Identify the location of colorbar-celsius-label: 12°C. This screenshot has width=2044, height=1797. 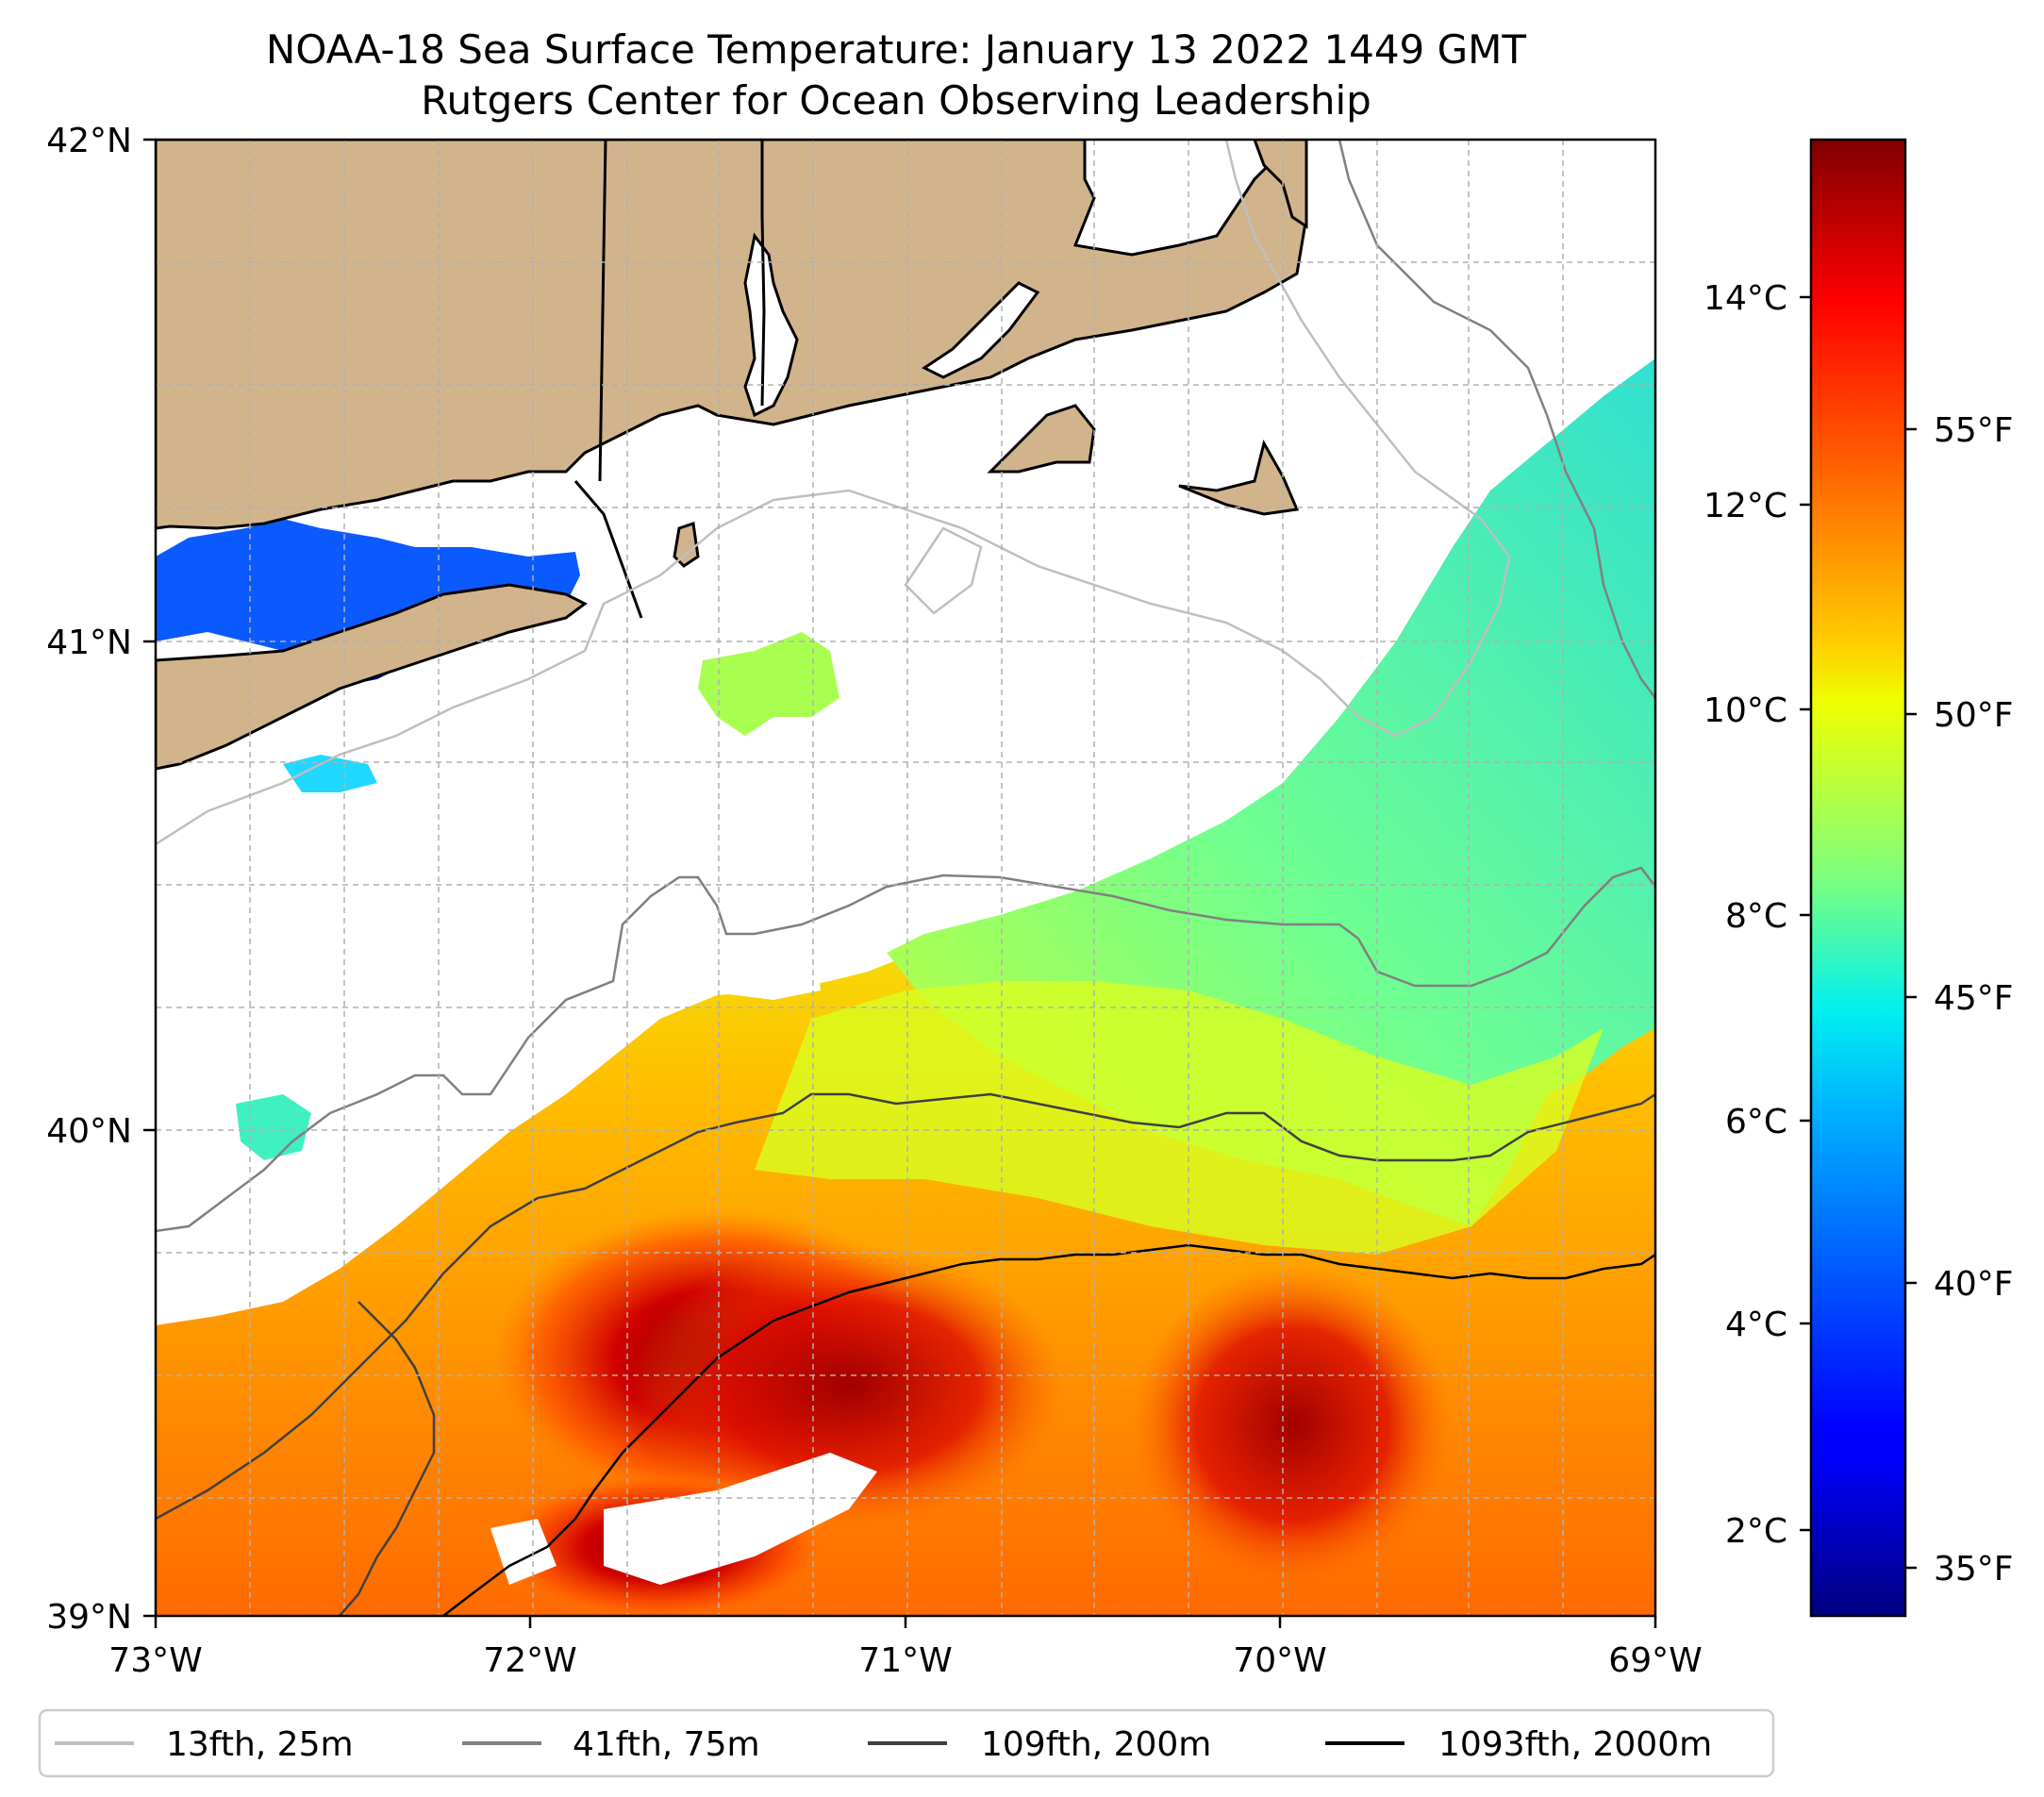
(1745, 506).